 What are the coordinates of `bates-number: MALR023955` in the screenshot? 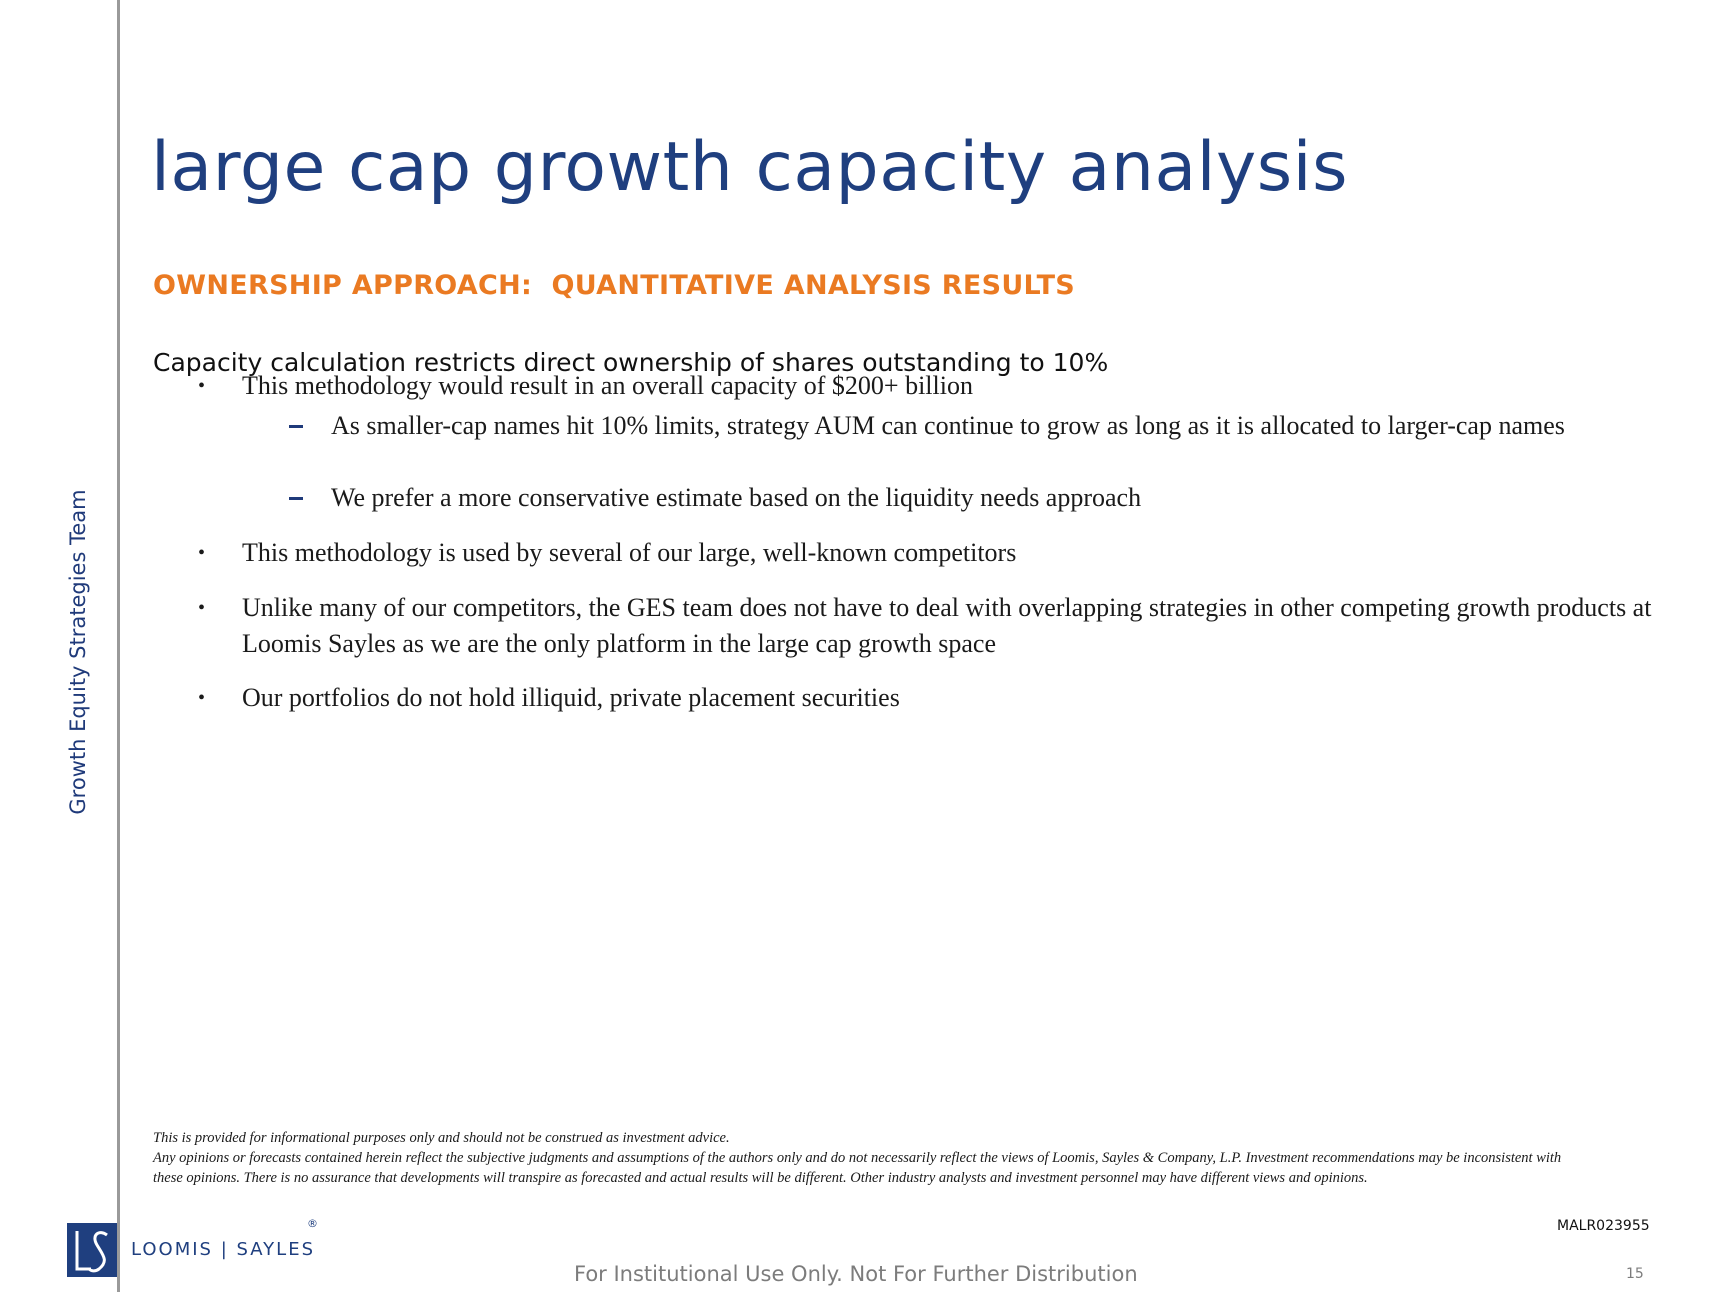 It's located at (1603, 1226).